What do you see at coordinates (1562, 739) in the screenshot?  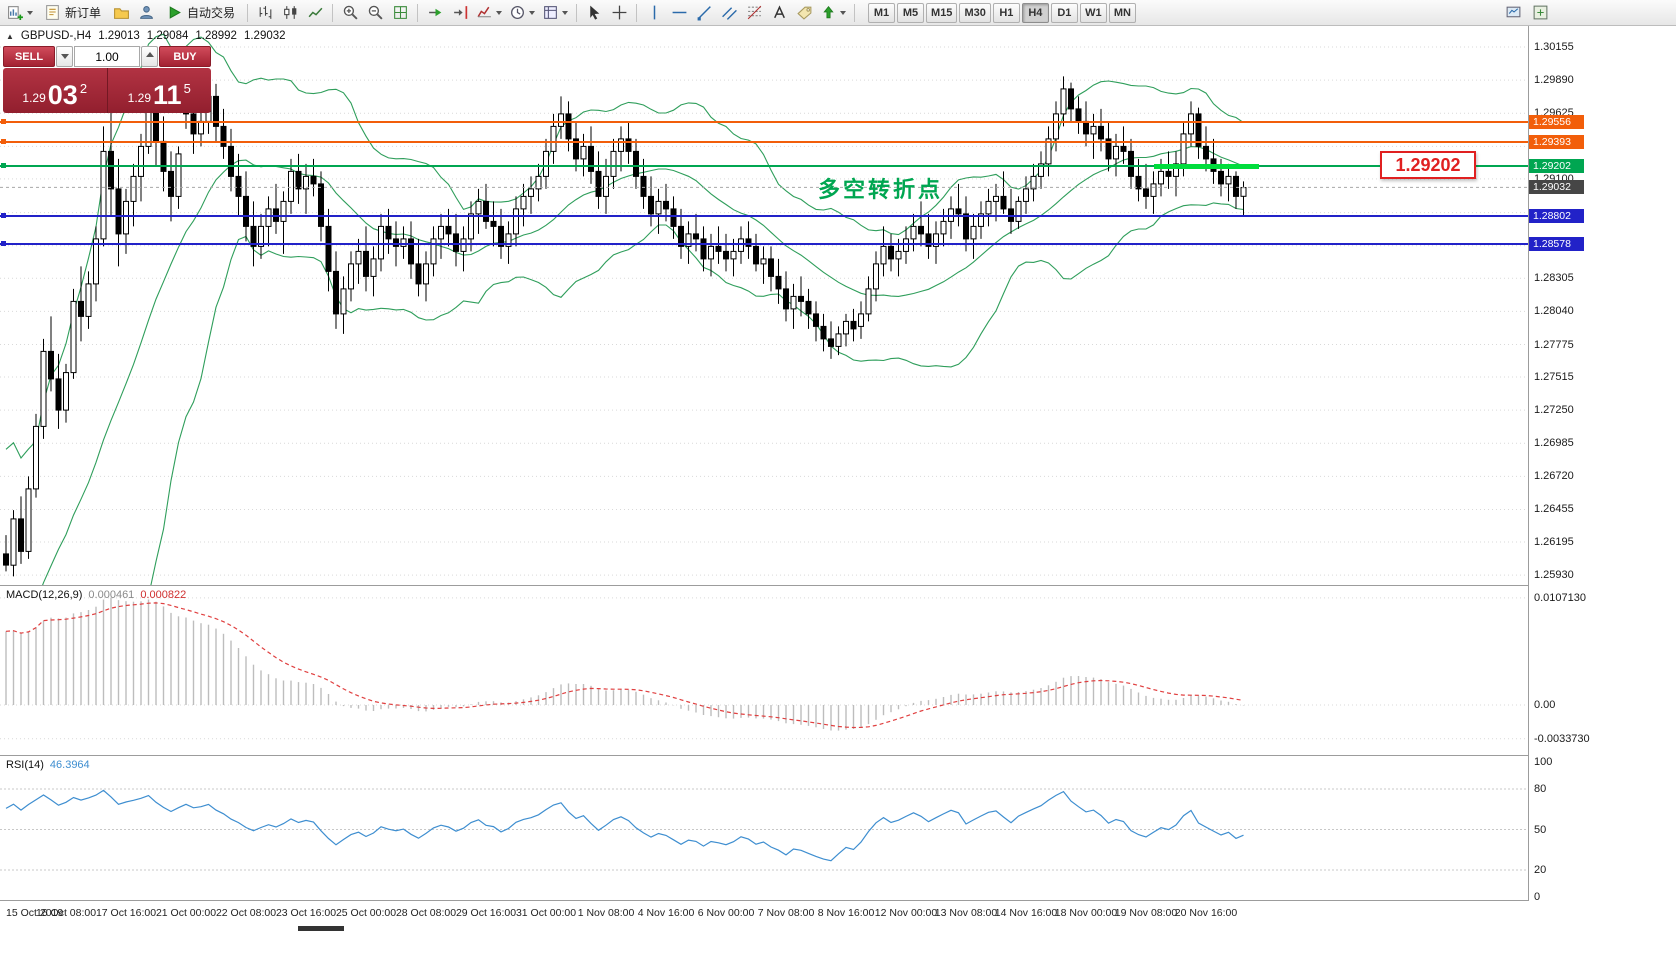 I see `macd-axis-label: -0.0033730` at bounding box center [1562, 739].